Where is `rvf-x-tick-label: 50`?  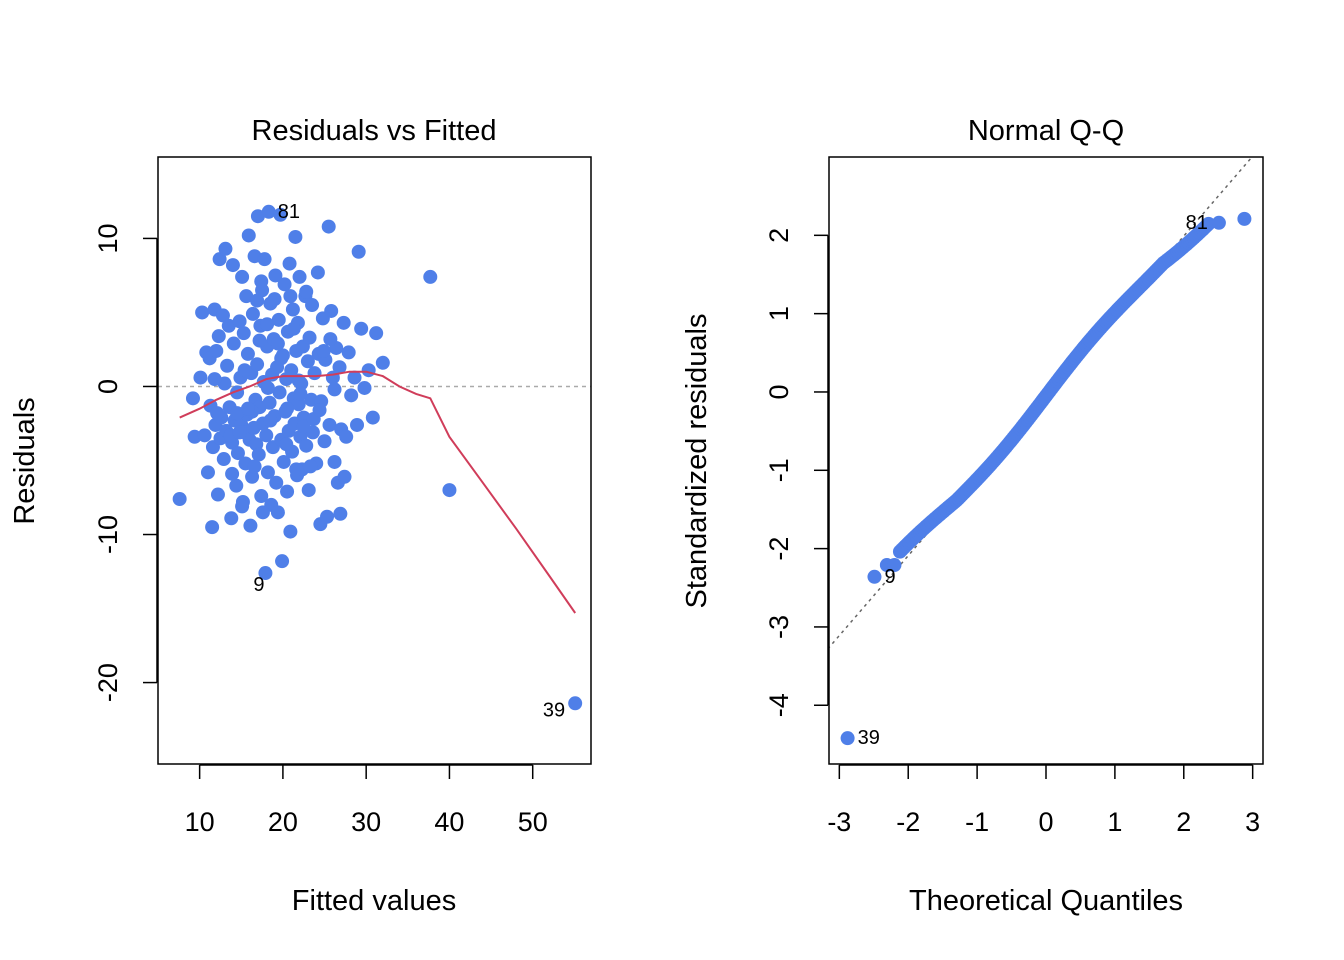 rvf-x-tick-label: 50 is located at coordinates (533, 822).